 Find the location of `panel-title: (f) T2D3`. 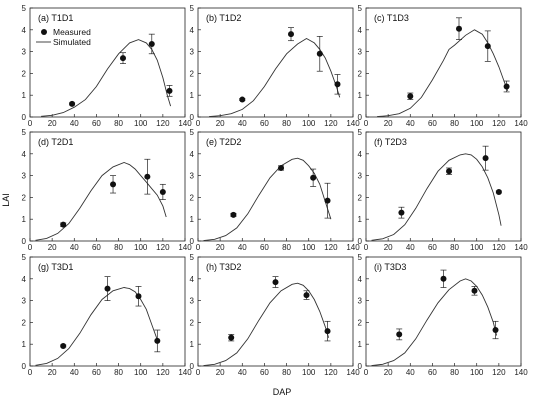

panel-title: (f) T2D3 is located at coordinates (390, 142).